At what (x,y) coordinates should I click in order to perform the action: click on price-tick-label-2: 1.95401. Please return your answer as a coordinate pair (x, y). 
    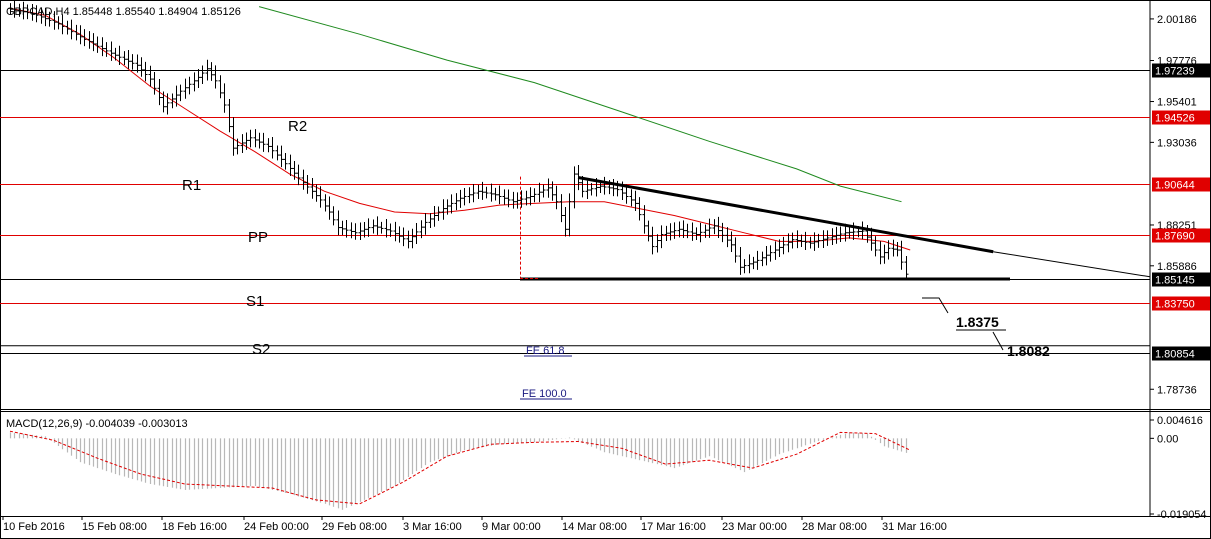
    Looking at the image, I should click on (1177, 103).